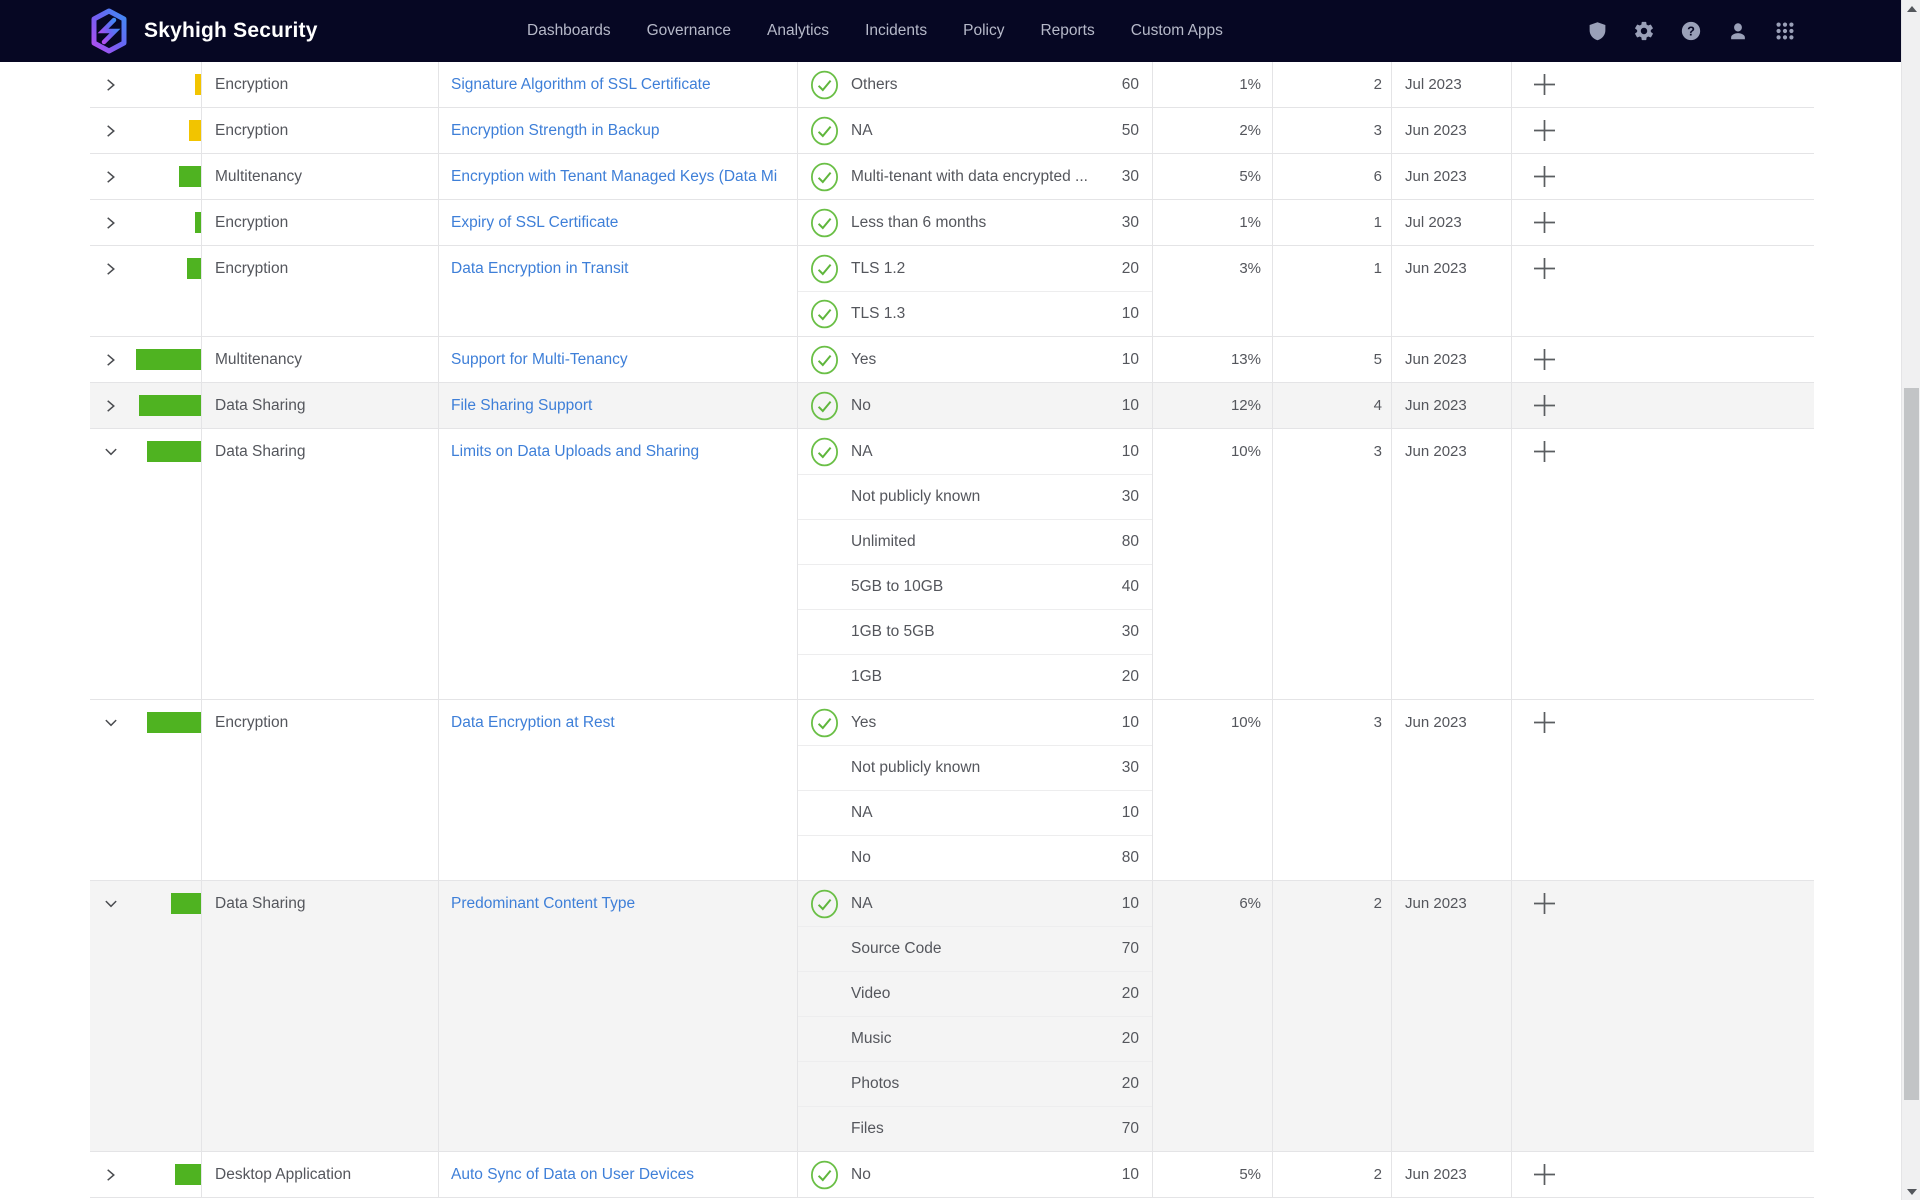 The width and height of the screenshot is (1920, 1200). I want to click on value-subrow: No 80, so click(975, 857).